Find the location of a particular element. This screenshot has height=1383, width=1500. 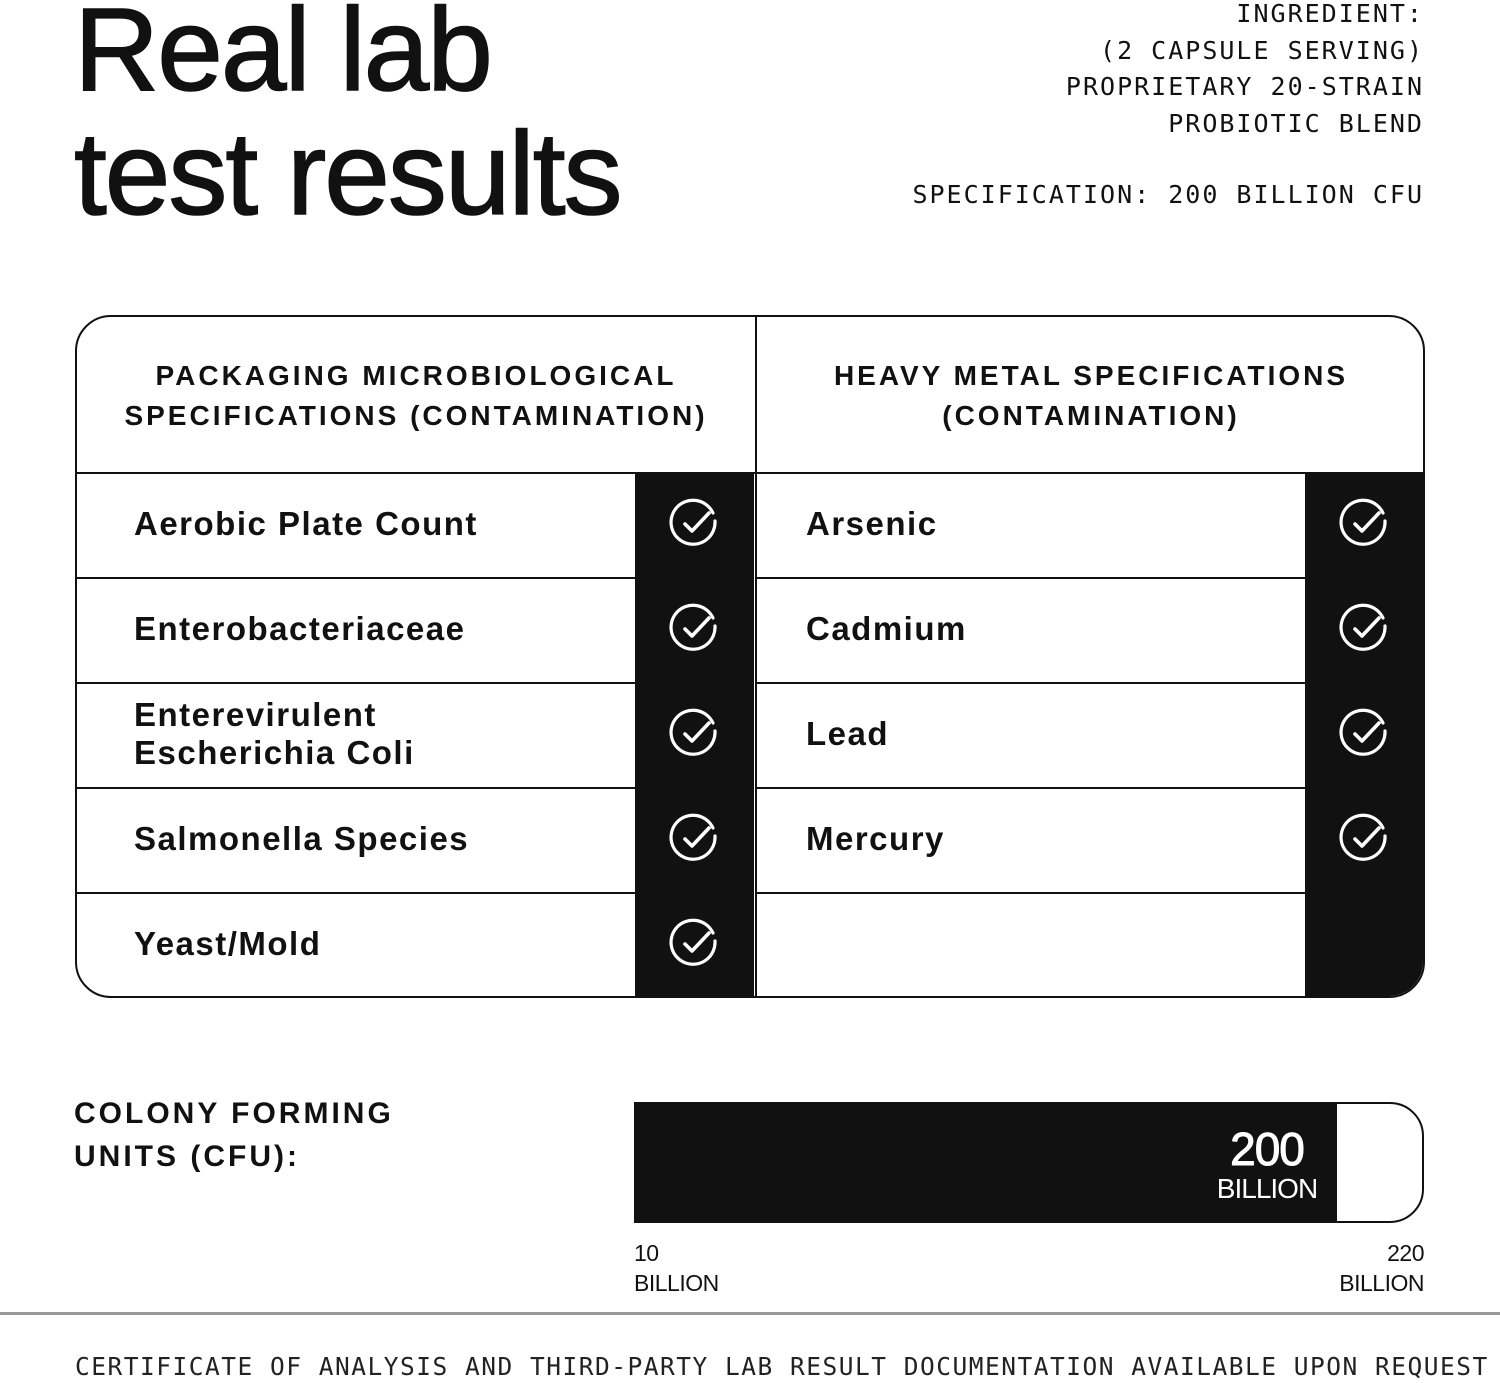

cfu-max-label: 220 BILLION is located at coordinates (1381, 1268).